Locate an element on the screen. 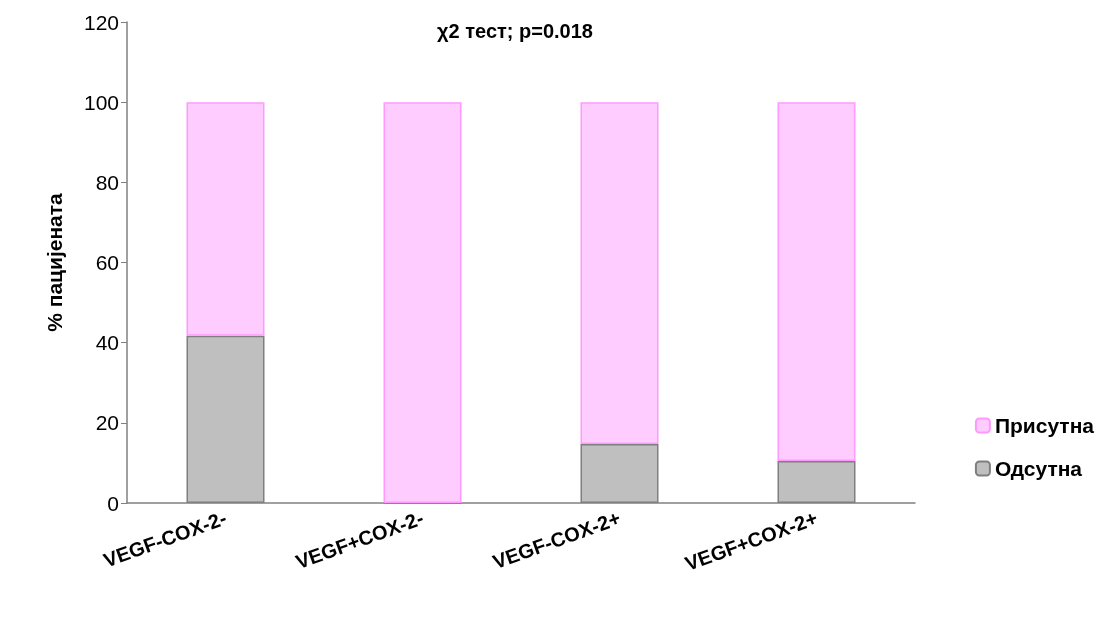 This screenshot has width=1104, height=617. y-tick-label: 0 is located at coordinates (113, 503).